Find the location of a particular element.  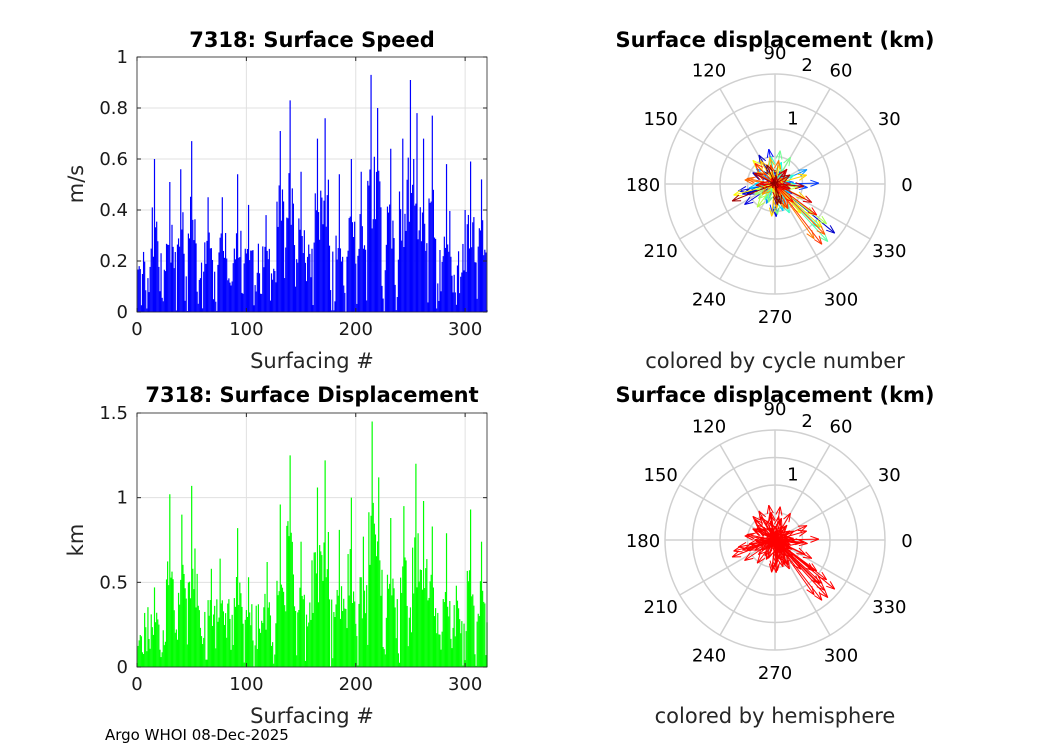

y-tick-label: 0 is located at coordinates (122, 312).